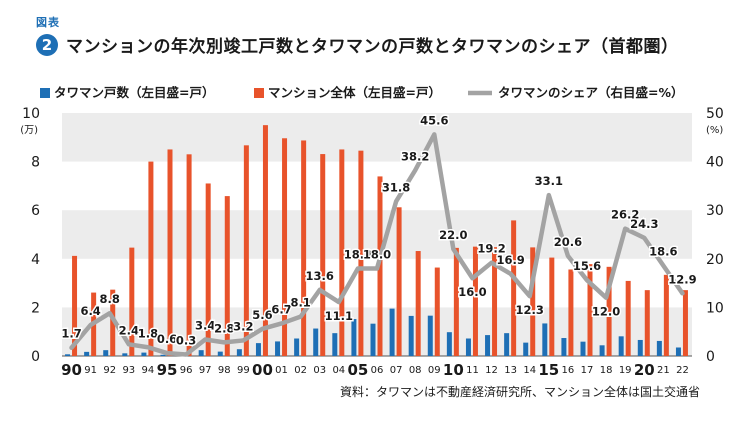 This screenshot has height=422, width=750. What do you see at coordinates (262, 370) in the screenshot?
I see `x-tick-label: 00` at bounding box center [262, 370].